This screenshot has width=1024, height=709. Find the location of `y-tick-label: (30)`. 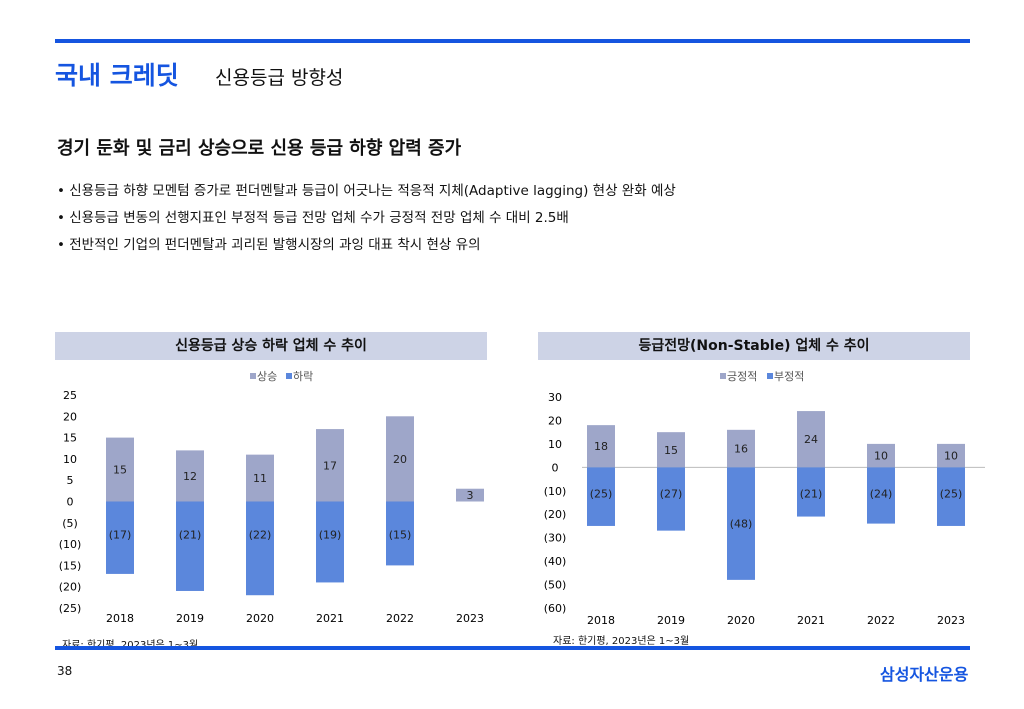

y-tick-label: (30) is located at coordinates (555, 538).